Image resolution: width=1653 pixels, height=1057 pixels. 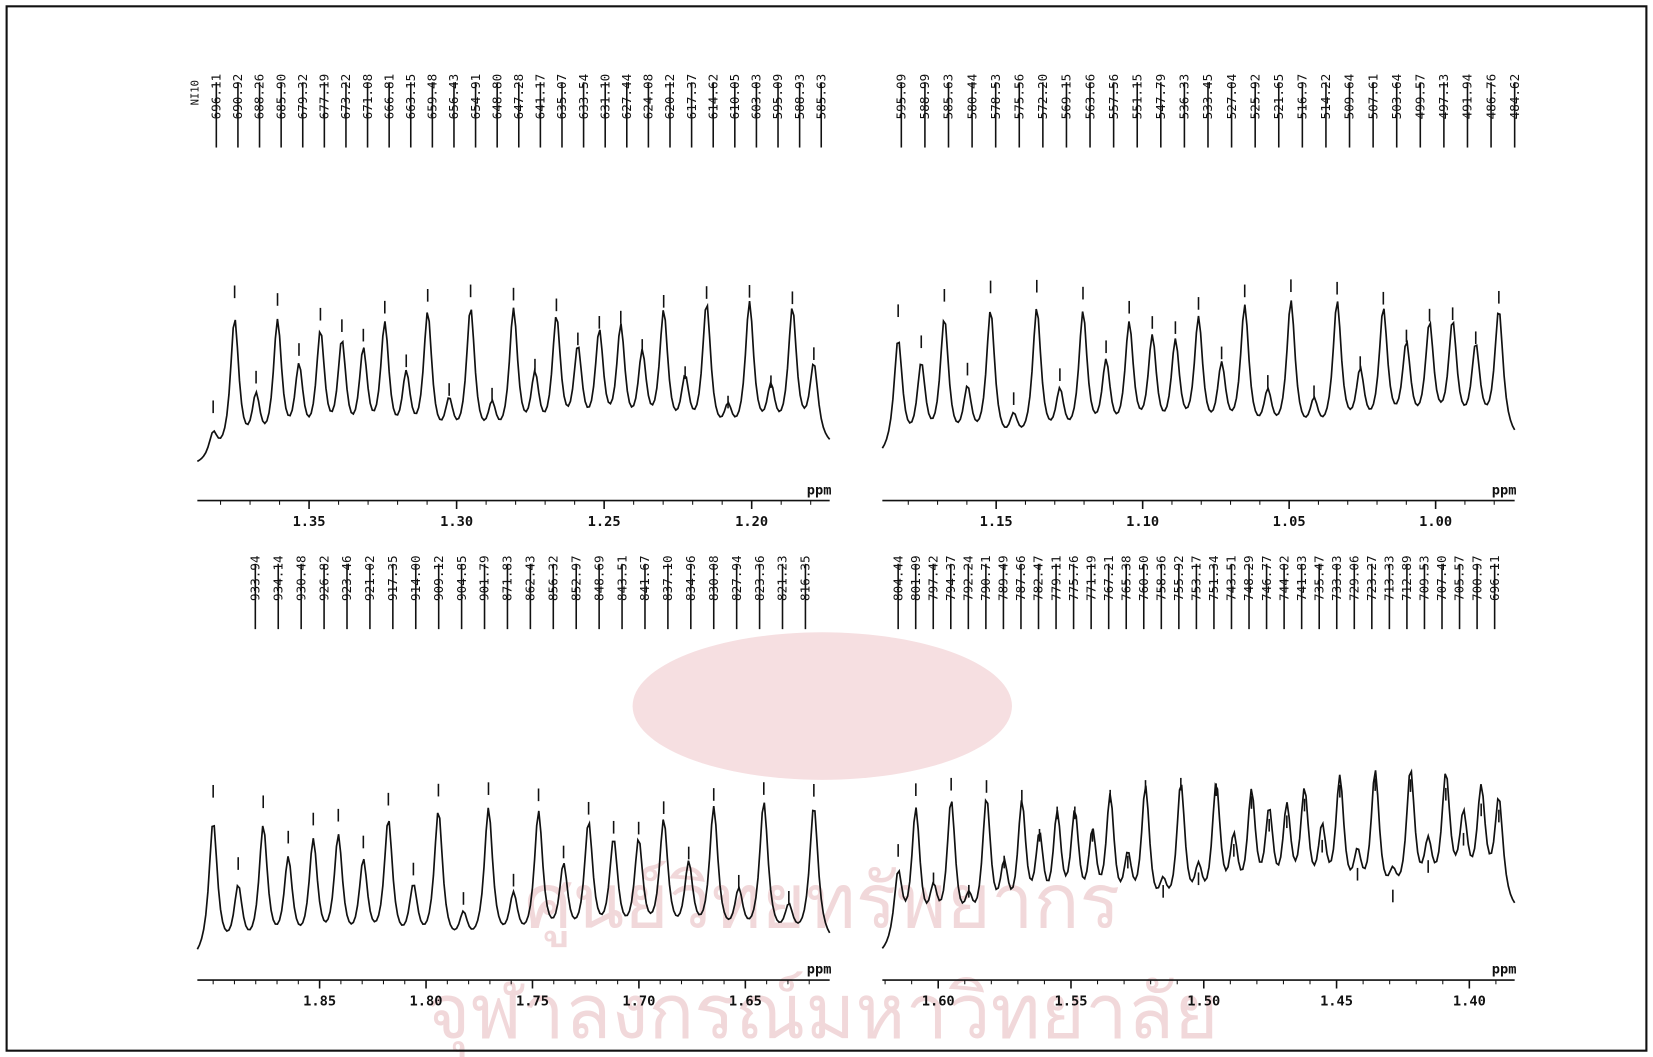 What do you see at coordinates (1469, 1001) in the screenshot?
I see `tick-label: 1.40` at bounding box center [1469, 1001].